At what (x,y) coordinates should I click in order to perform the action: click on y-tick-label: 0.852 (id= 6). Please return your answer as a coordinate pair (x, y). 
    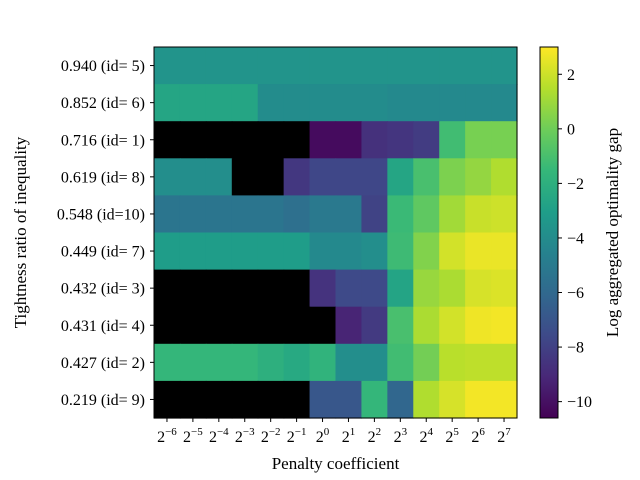
    Looking at the image, I should click on (103, 103).